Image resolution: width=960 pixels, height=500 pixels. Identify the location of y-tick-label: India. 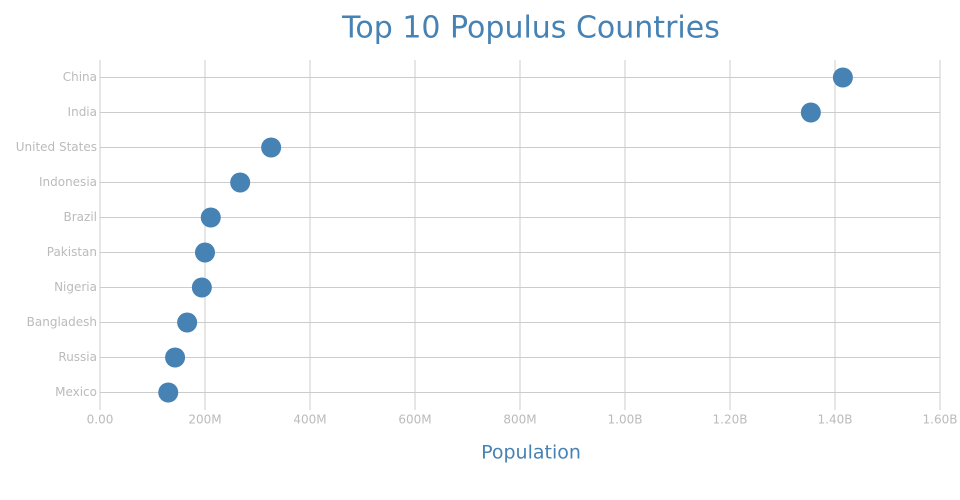
(82, 112).